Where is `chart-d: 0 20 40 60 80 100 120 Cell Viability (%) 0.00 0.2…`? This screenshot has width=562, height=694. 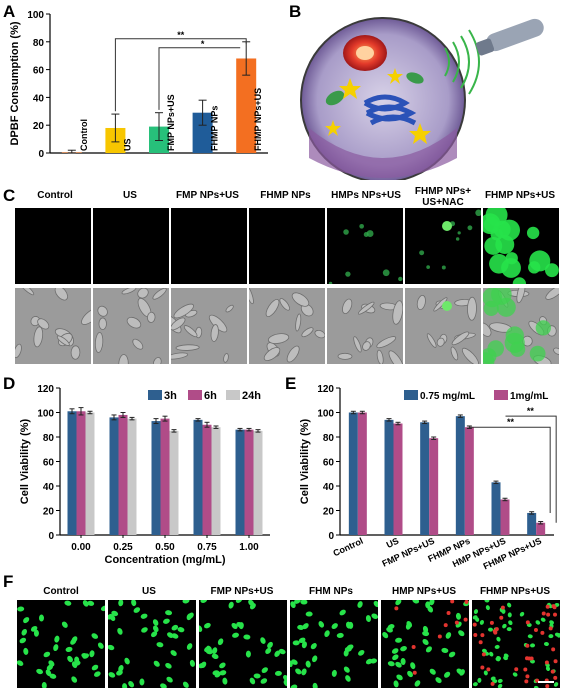 chart-d: 0 20 40 60 80 100 120 Cell Viability (%) 0.00 0.2… is located at coordinates (144, 475).